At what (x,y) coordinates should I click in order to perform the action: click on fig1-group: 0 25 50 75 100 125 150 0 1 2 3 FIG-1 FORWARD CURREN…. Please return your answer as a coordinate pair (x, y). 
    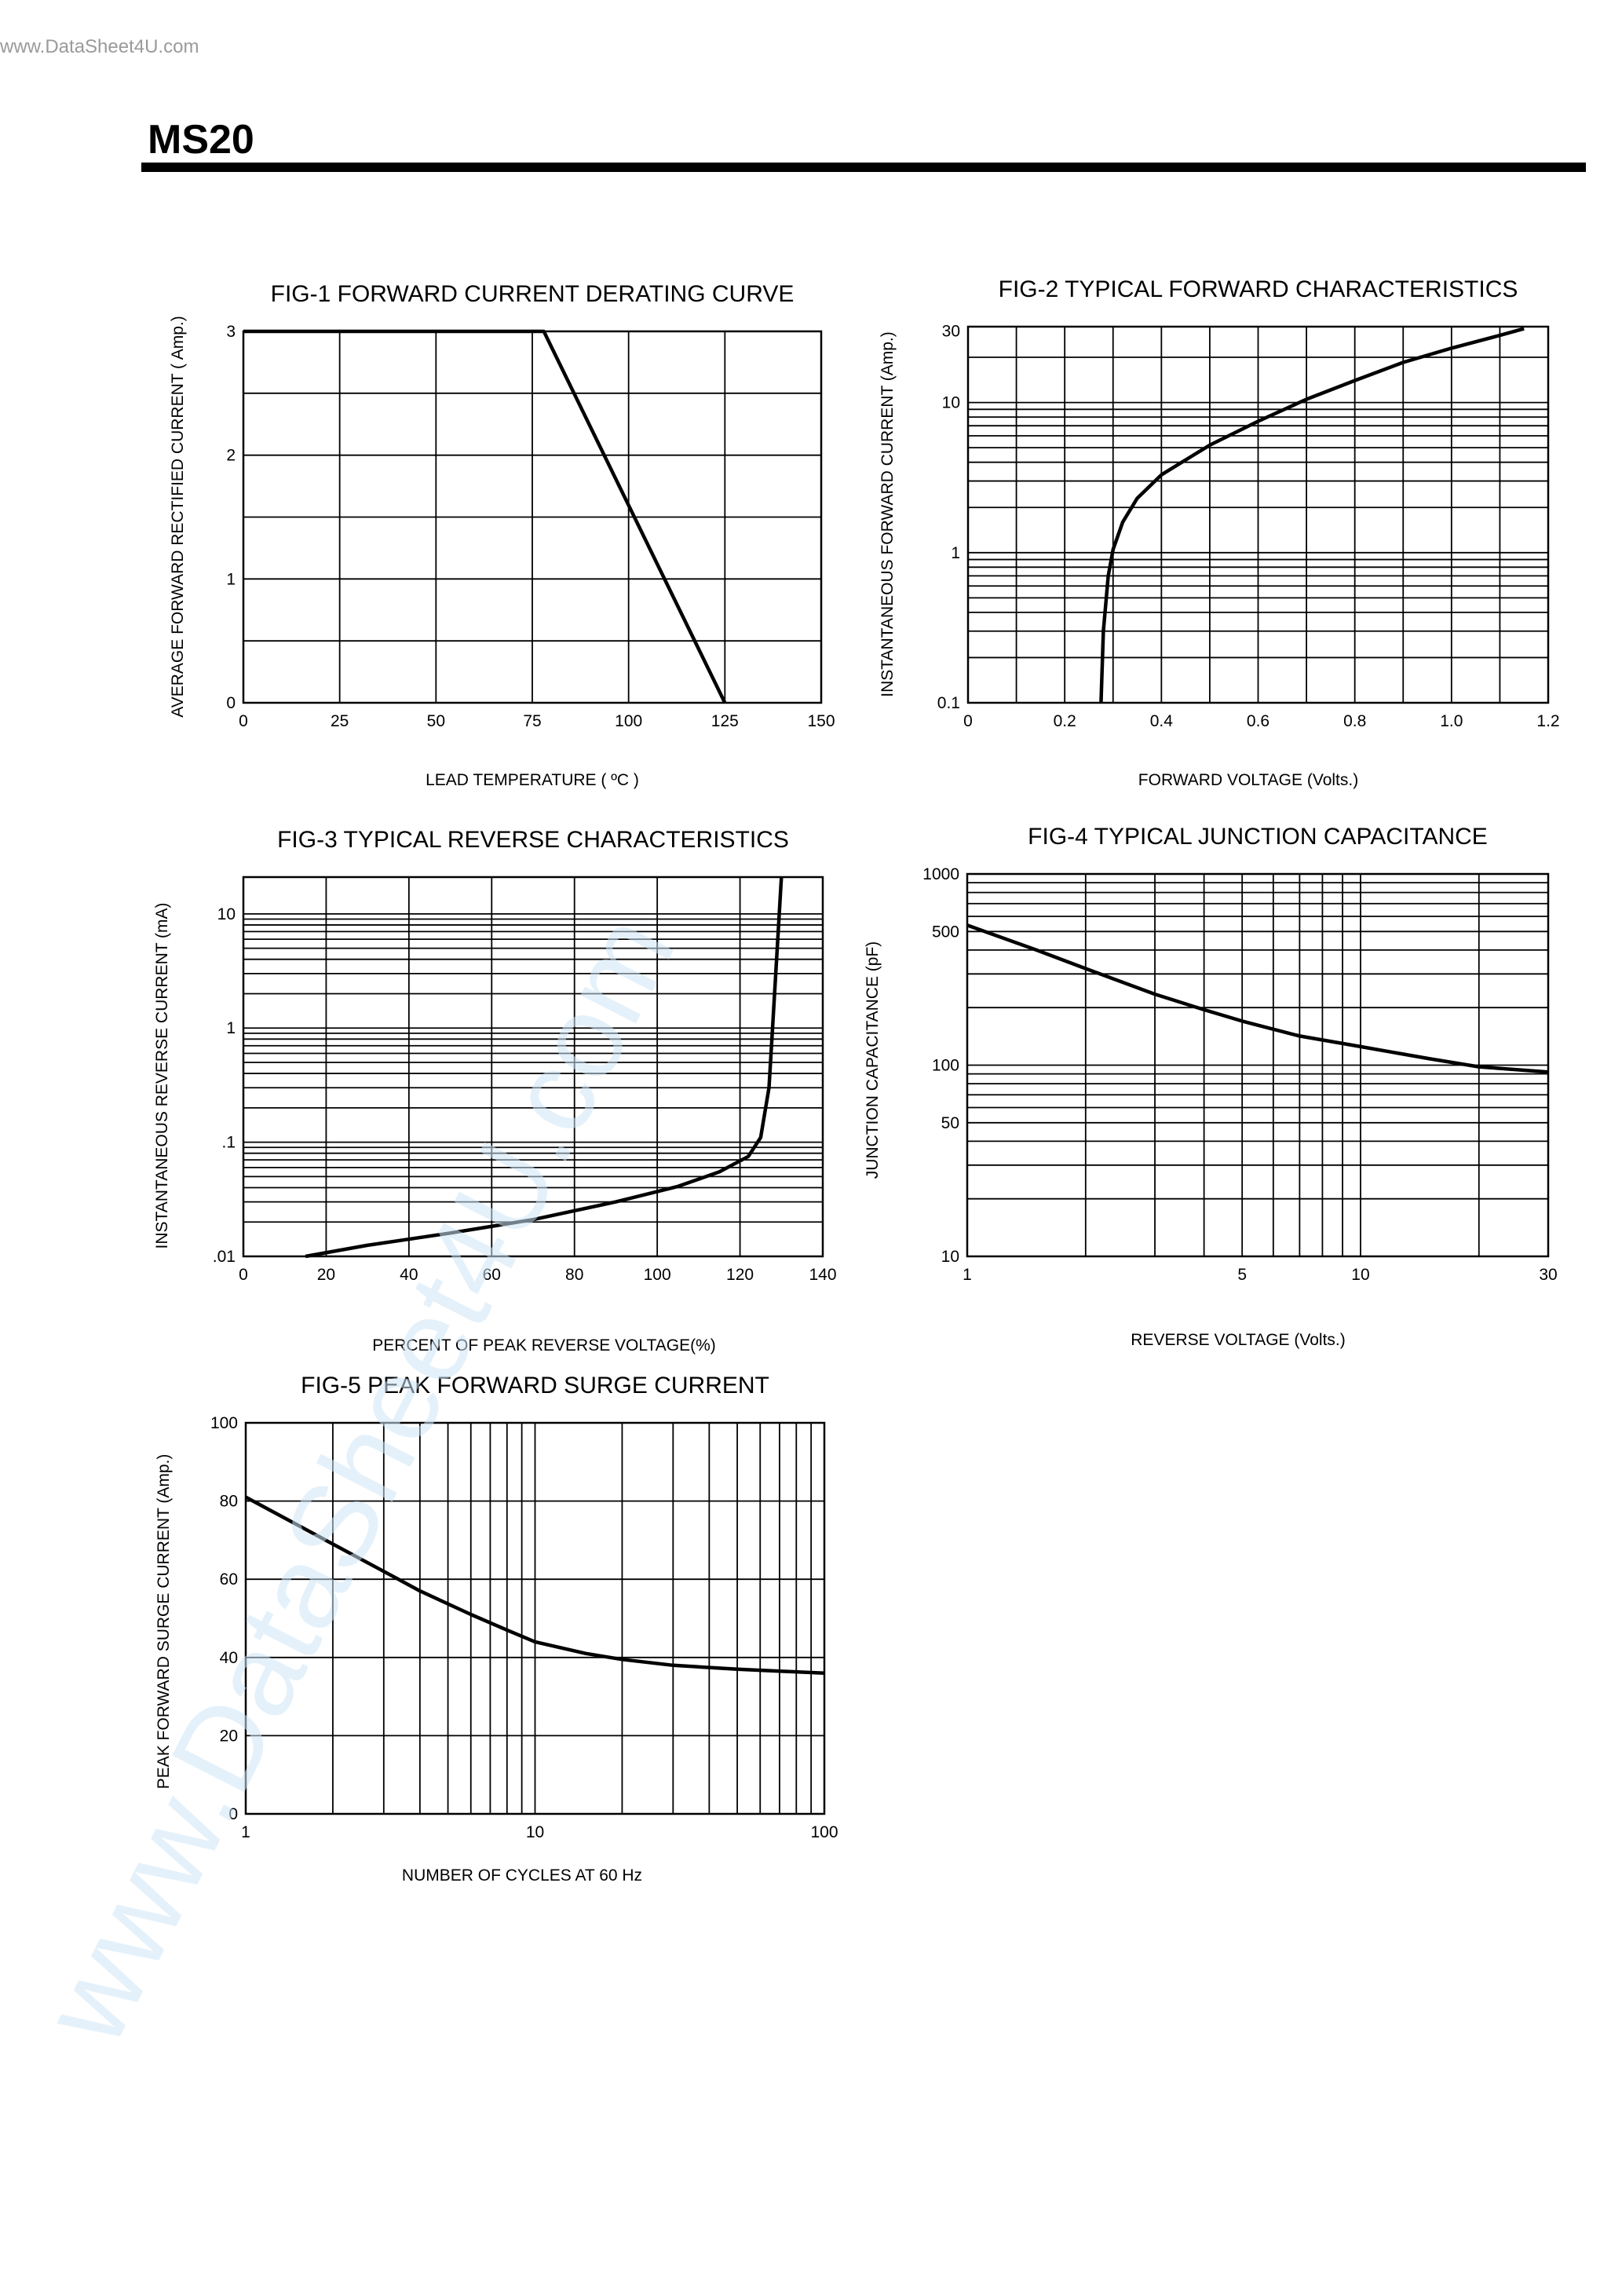
    Looking at the image, I should click on (502, 535).